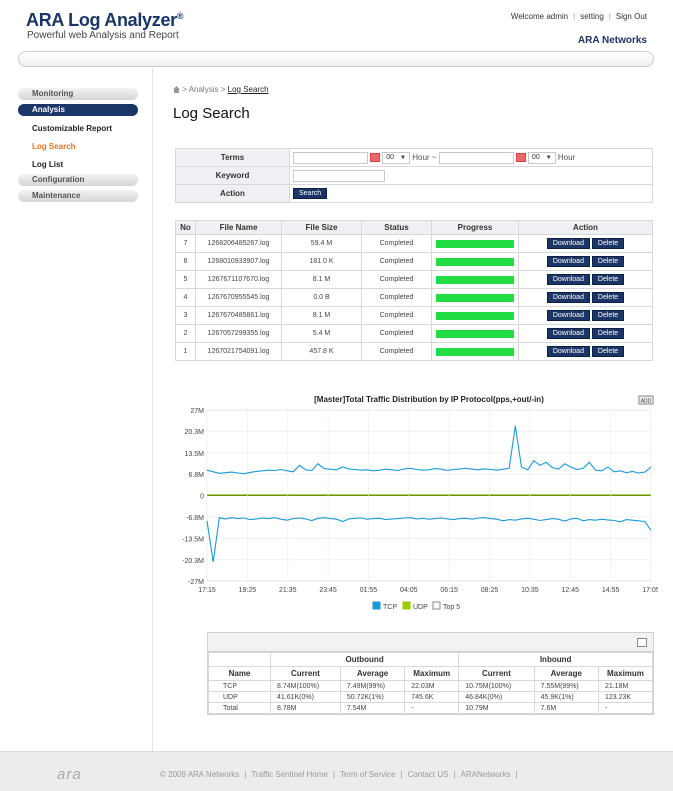 The height and width of the screenshot is (791, 673). What do you see at coordinates (248, 89) in the screenshot?
I see `breadcrumb-current: Log Search` at bounding box center [248, 89].